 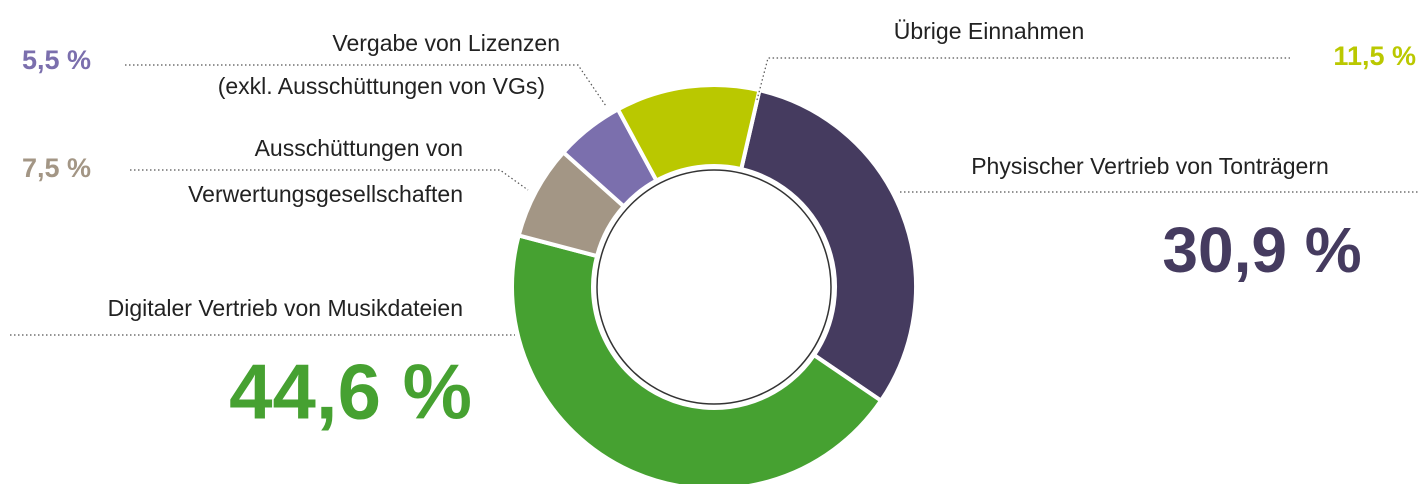 What do you see at coordinates (1150, 166) in the screenshot?
I see `segment-label: Physischer Vertrieb von Tonträgern` at bounding box center [1150, 166].